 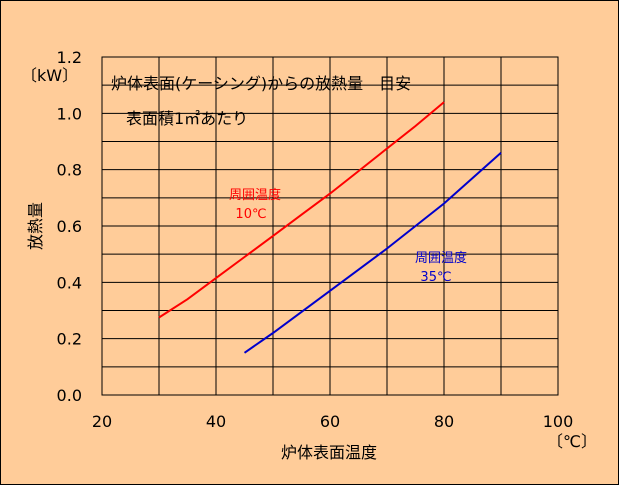 What do you see at coordinates (69, 395) in the screenshot?
I see `y-tick-label: 0.0` at bounding box center [69, 395].